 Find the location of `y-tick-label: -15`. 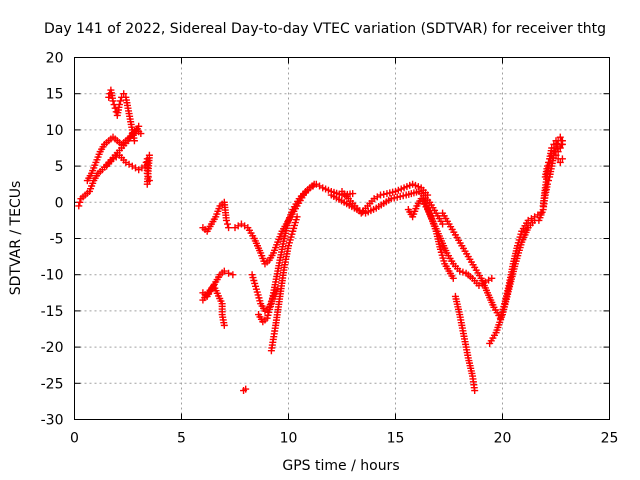

y-tick-label: -15 is located at coordinates (52, 312).